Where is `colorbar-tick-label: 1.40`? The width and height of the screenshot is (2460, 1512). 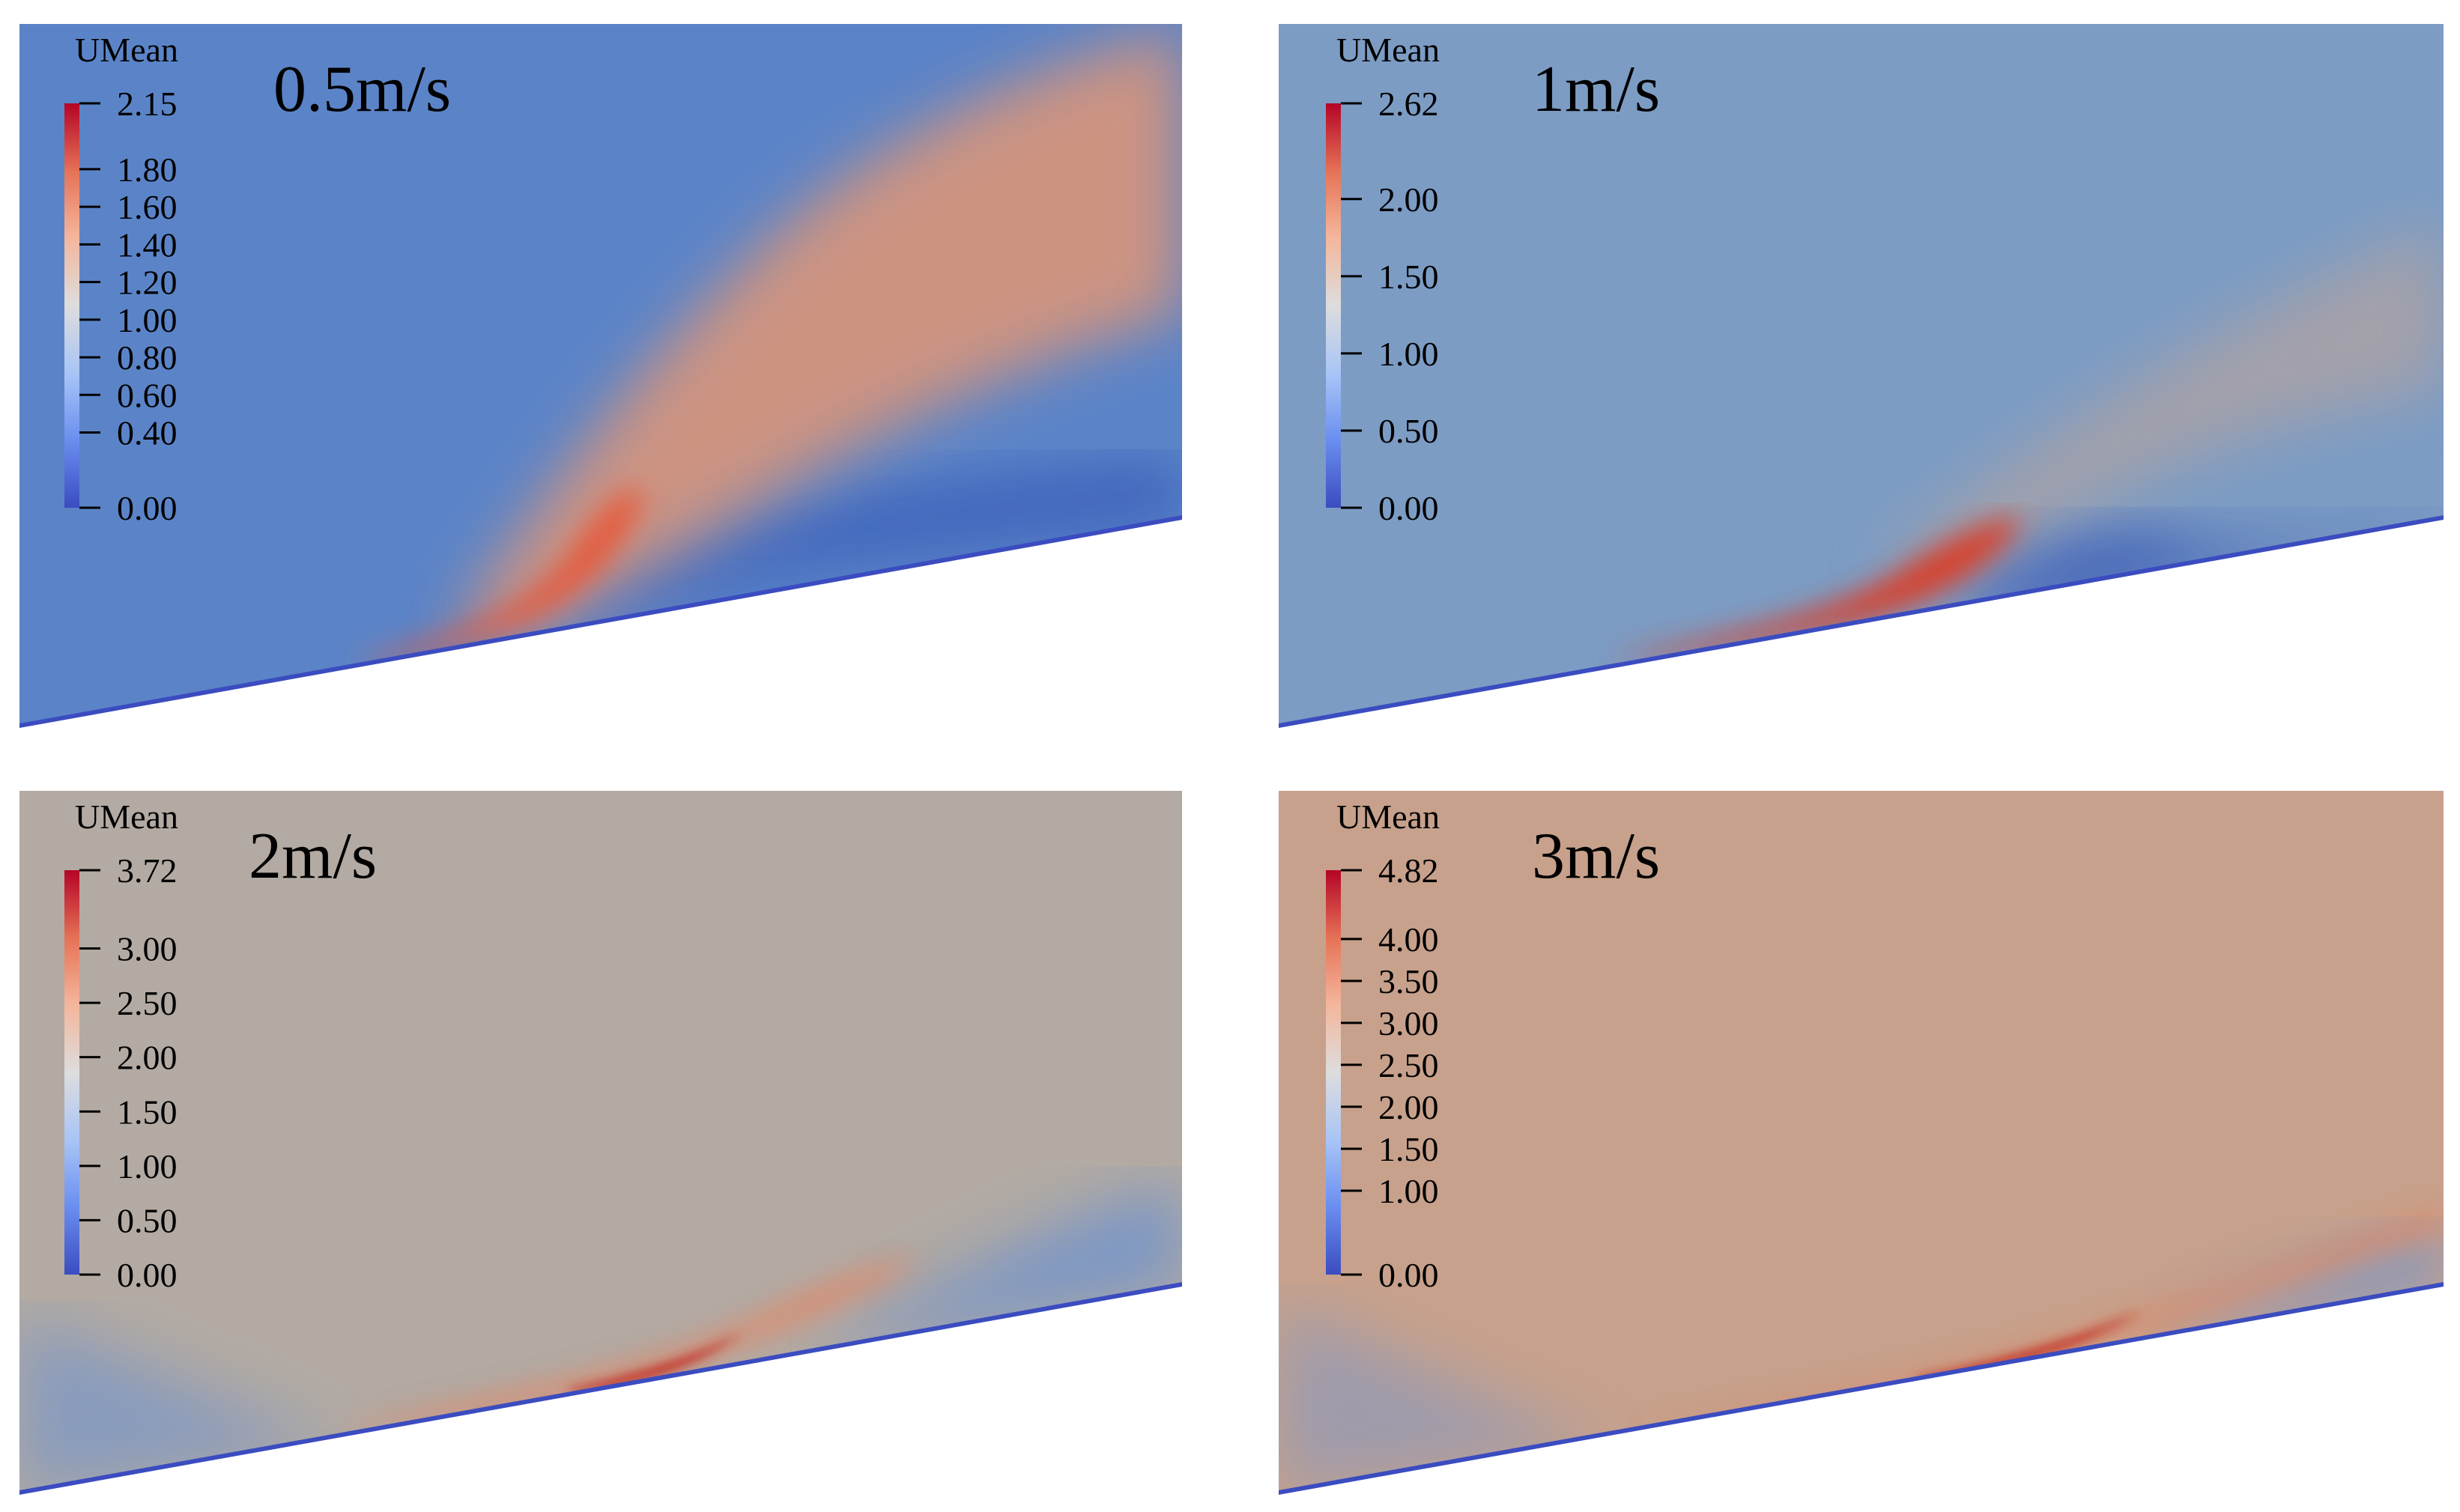
colorbar-tick-label: 1.40 is located at coordinates (147, 244).